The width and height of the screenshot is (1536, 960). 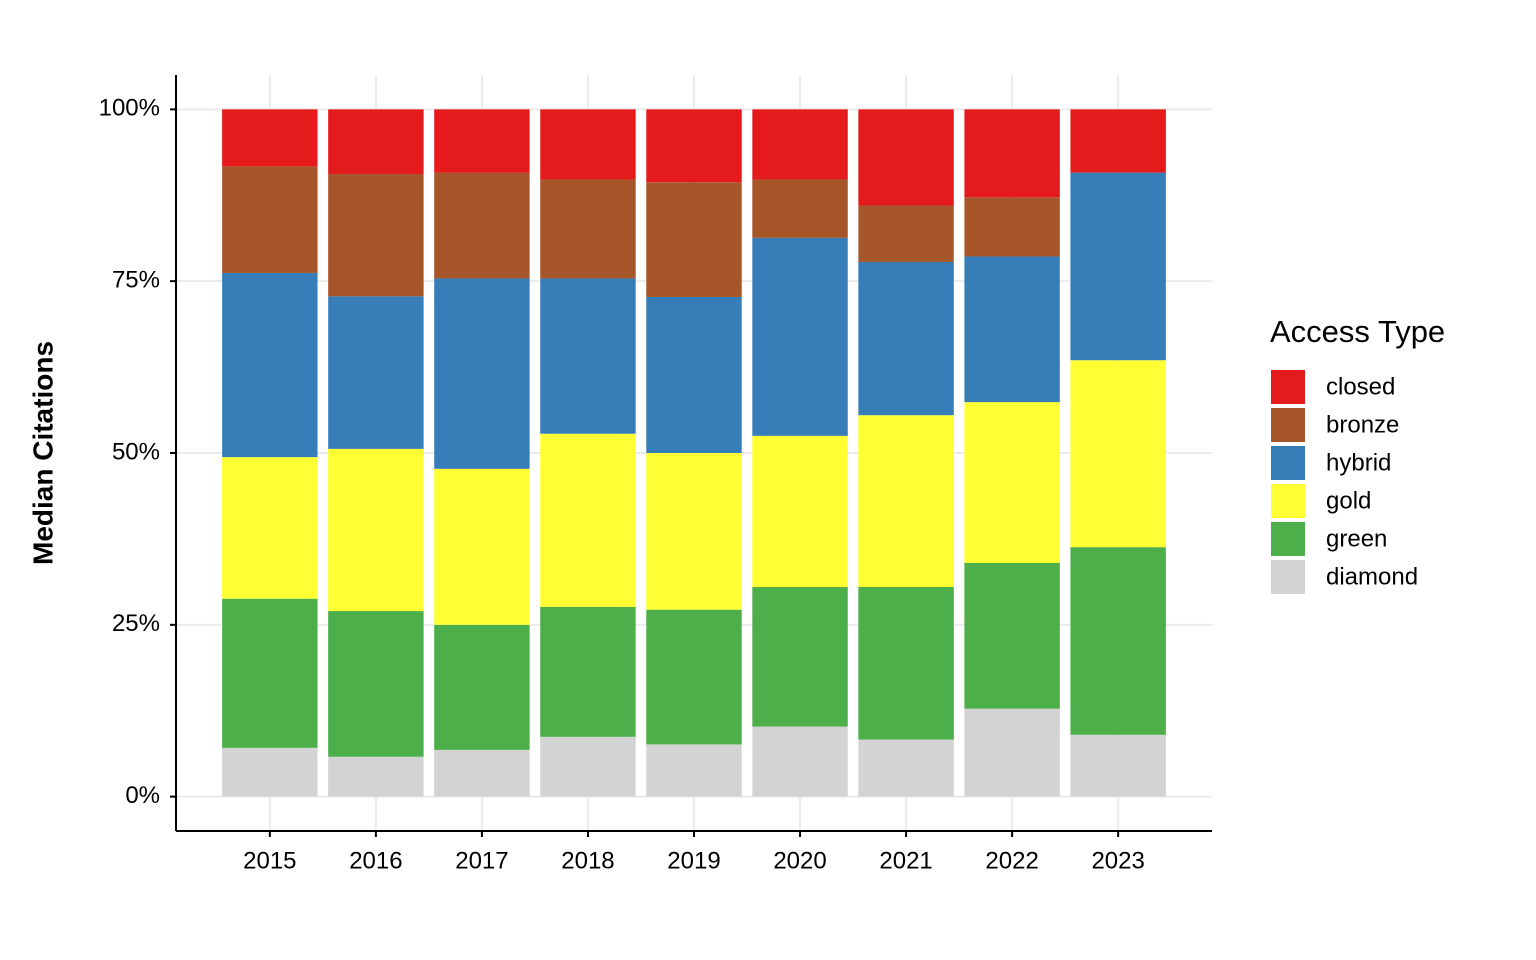 I want to click on x-tick-label: 2017, so click(x=481, y=860).